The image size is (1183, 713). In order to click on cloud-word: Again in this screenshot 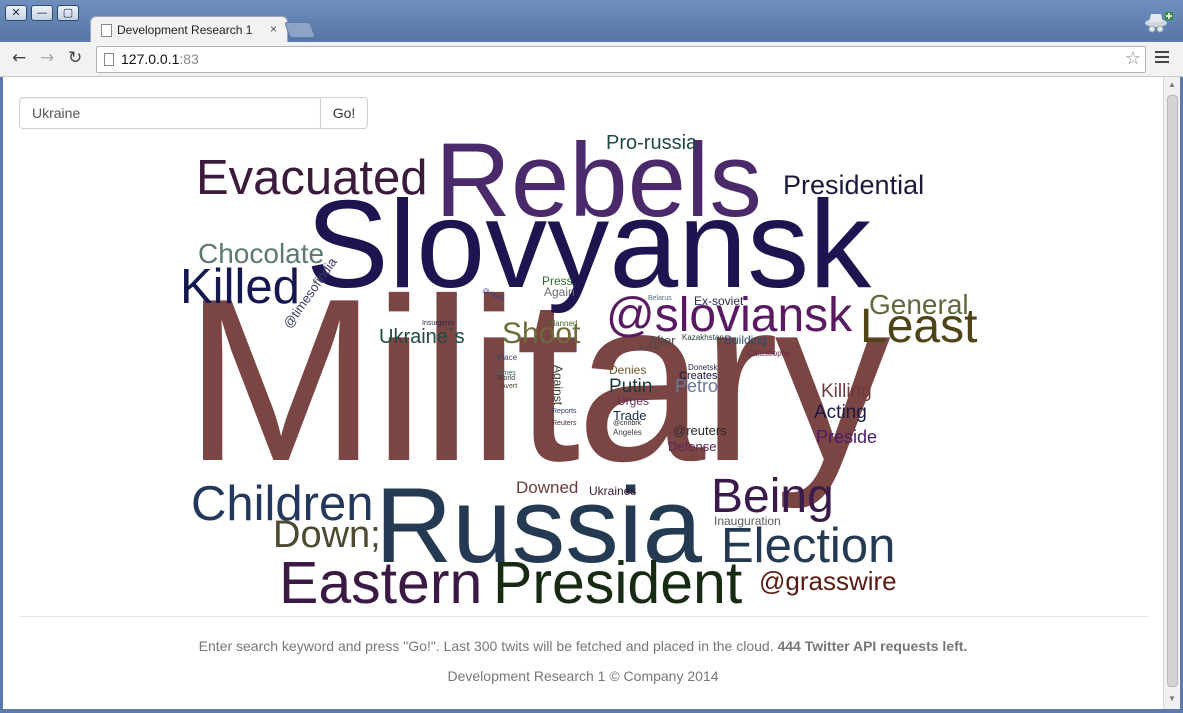, I will do `click(559, 292)`.